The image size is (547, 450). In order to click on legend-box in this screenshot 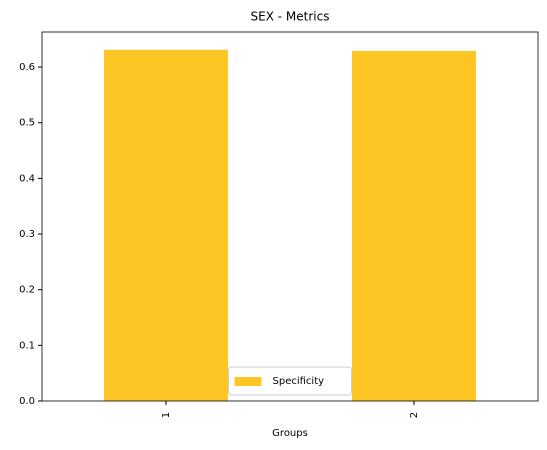, I will do `click(290, 381)`.